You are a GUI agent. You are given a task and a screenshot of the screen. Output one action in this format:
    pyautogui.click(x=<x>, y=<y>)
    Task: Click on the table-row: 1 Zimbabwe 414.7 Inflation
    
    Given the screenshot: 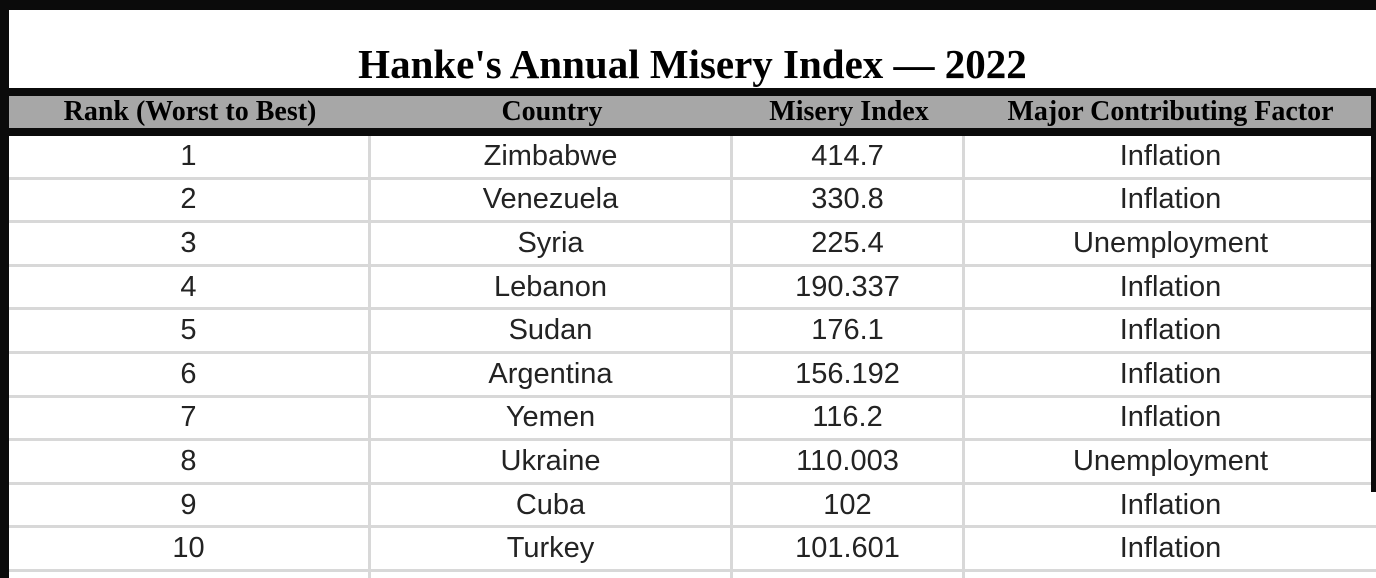 What is the action you would take?
    pyautogui.click(x=692, y=158)
    